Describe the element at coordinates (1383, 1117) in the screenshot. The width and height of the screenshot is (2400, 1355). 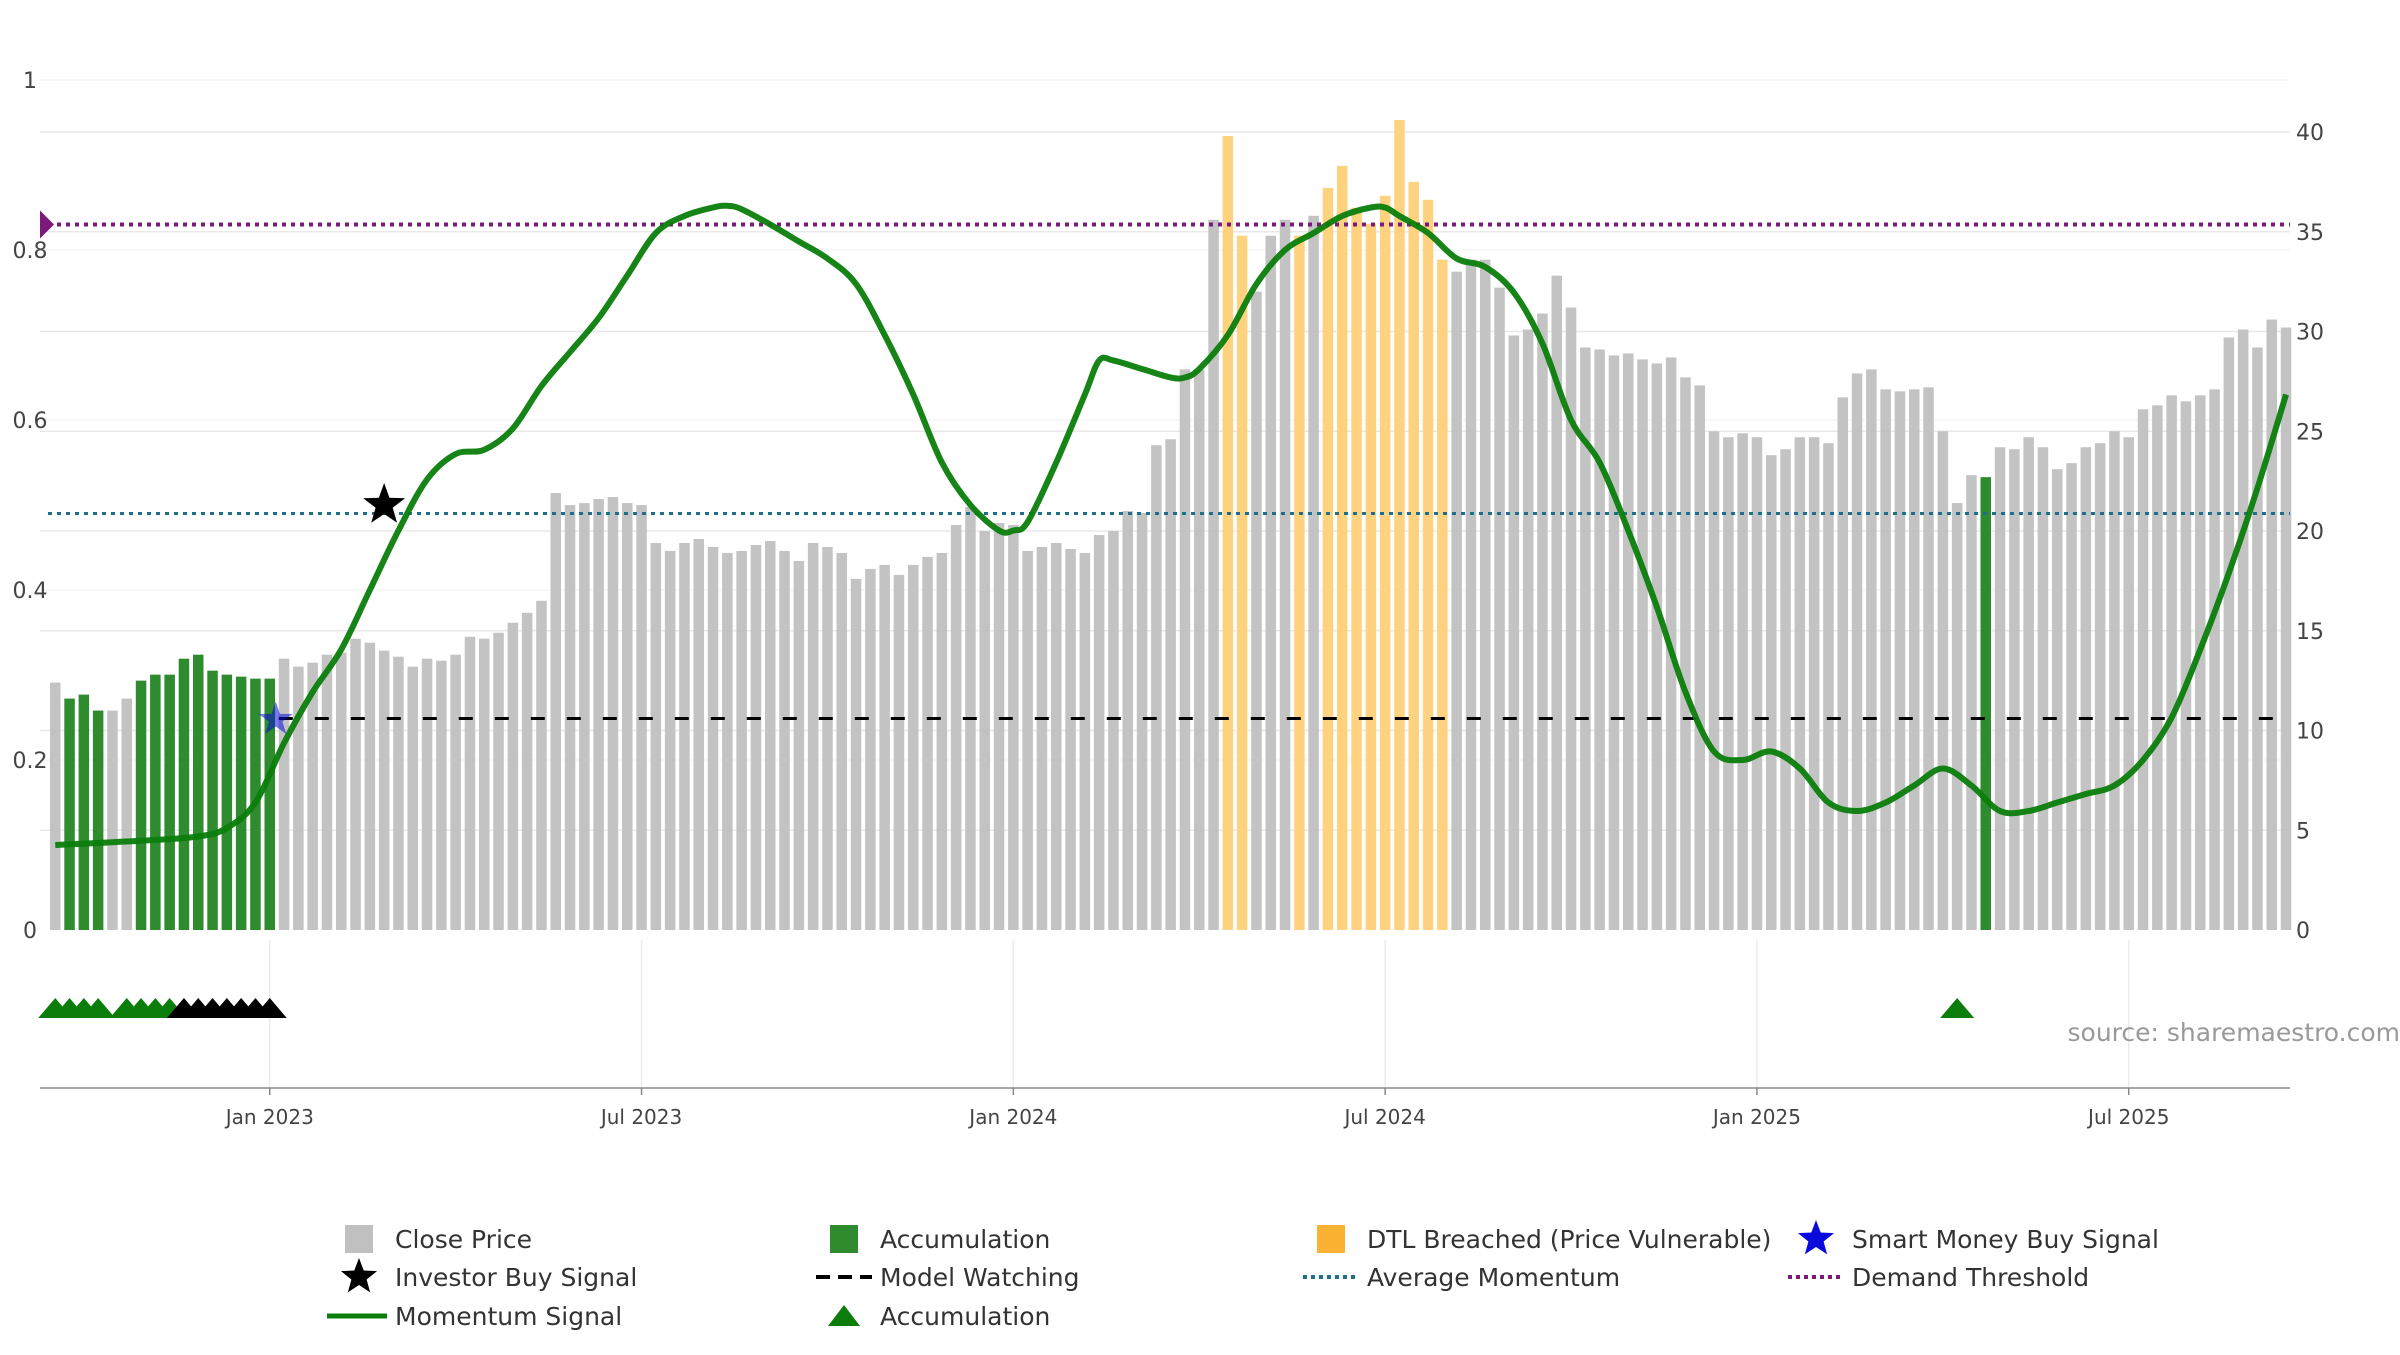
I see `x-axis-tick-label: Jul 2024` at that location.